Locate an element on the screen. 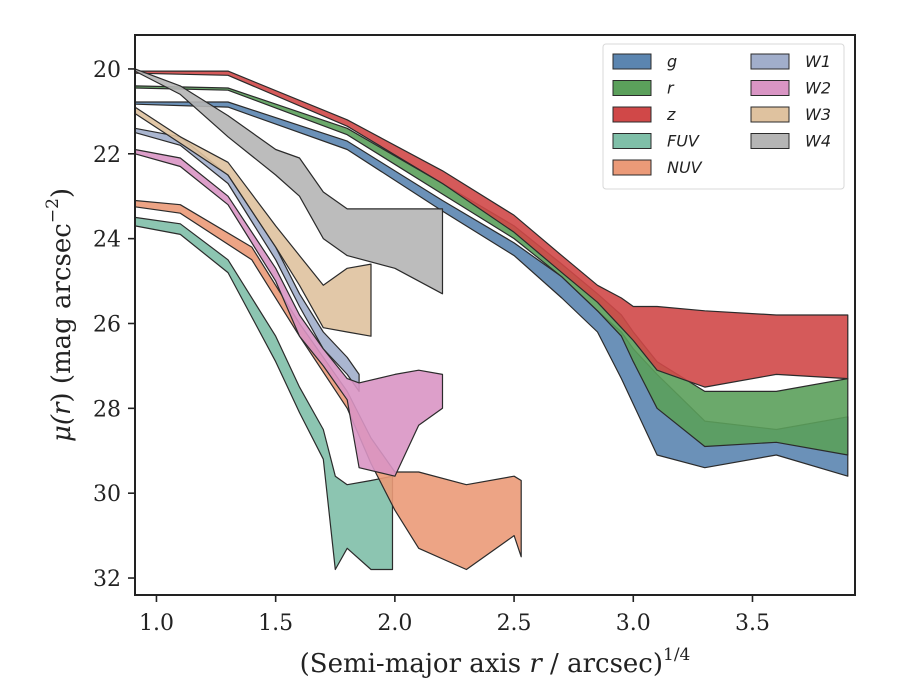 The image size is (900, 700). y-tick-label: 28 is located at coordinates (107, 409).